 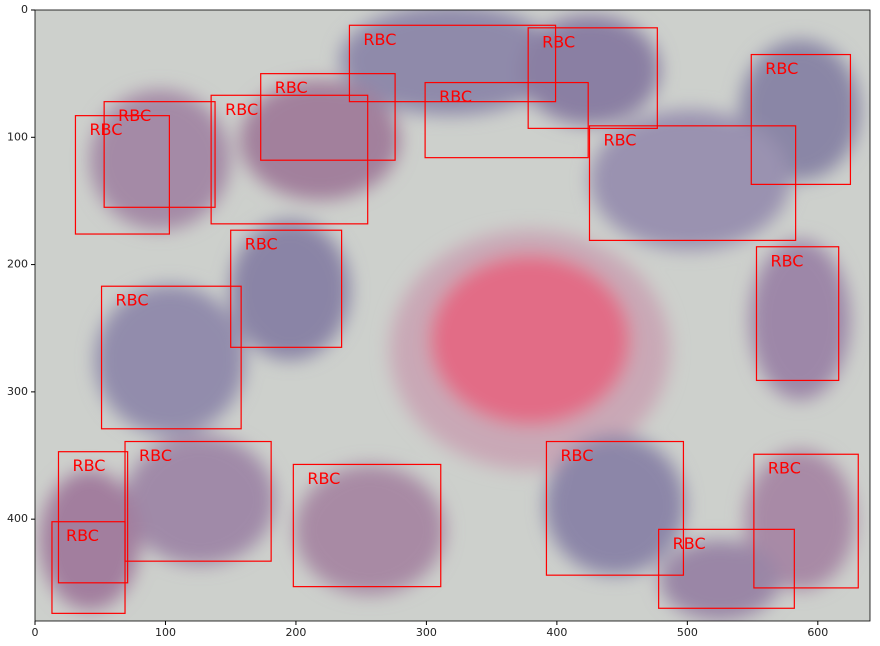 What do you see at coordinates (530, 340) in the screenshot?
I see `nucleus` at bounding box center [530, 340].